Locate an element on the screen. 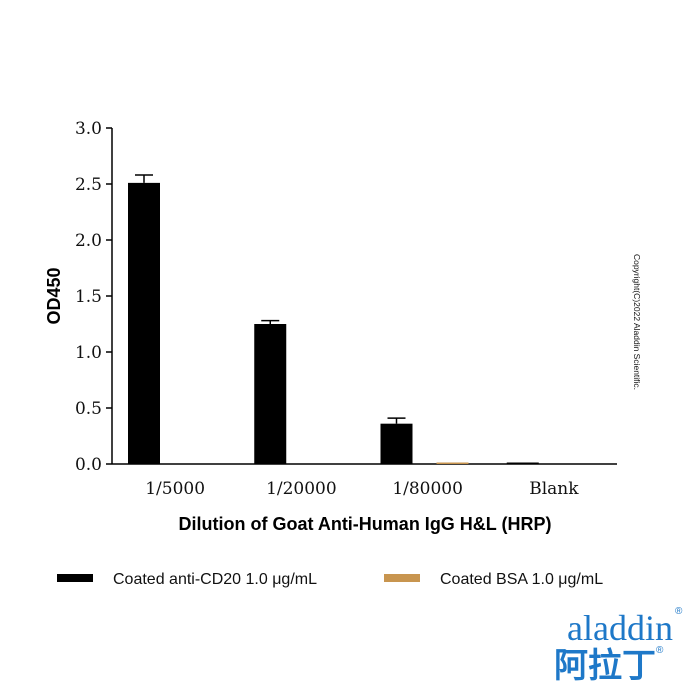 The height and width of the screenshot is (700, 700). y-tick-label: 0.5 is located at coordinates (88, 409).